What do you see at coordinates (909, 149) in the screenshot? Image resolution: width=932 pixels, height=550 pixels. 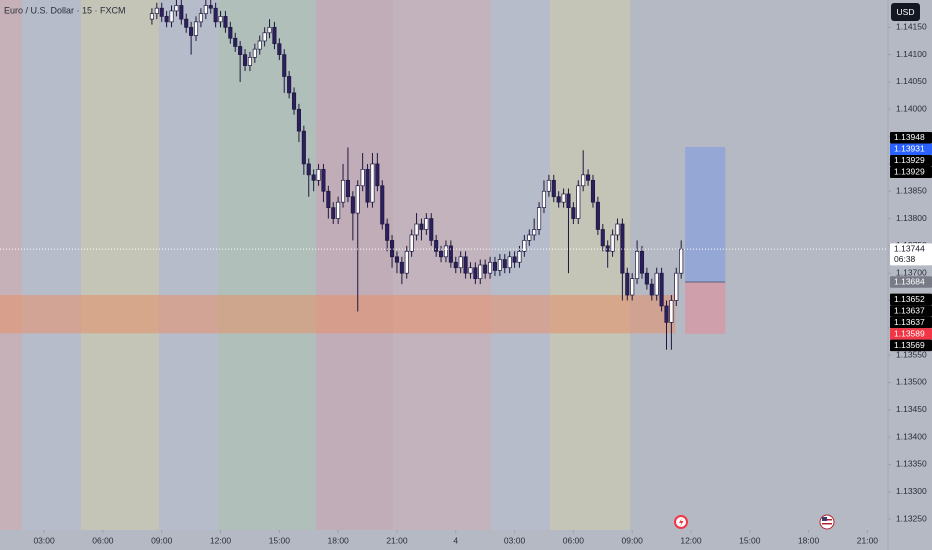 I see `price-label: 1.13931` at bounding box center [909, 149].